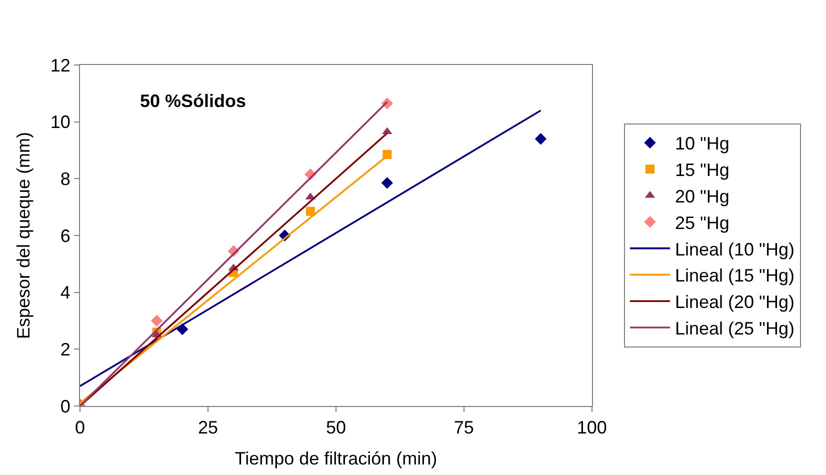 This screenshot has width=826, height=475. Describe the element at coordinates (193, 101) in the screenshot. I see `annotation: 50 %Sólidos` at that location.